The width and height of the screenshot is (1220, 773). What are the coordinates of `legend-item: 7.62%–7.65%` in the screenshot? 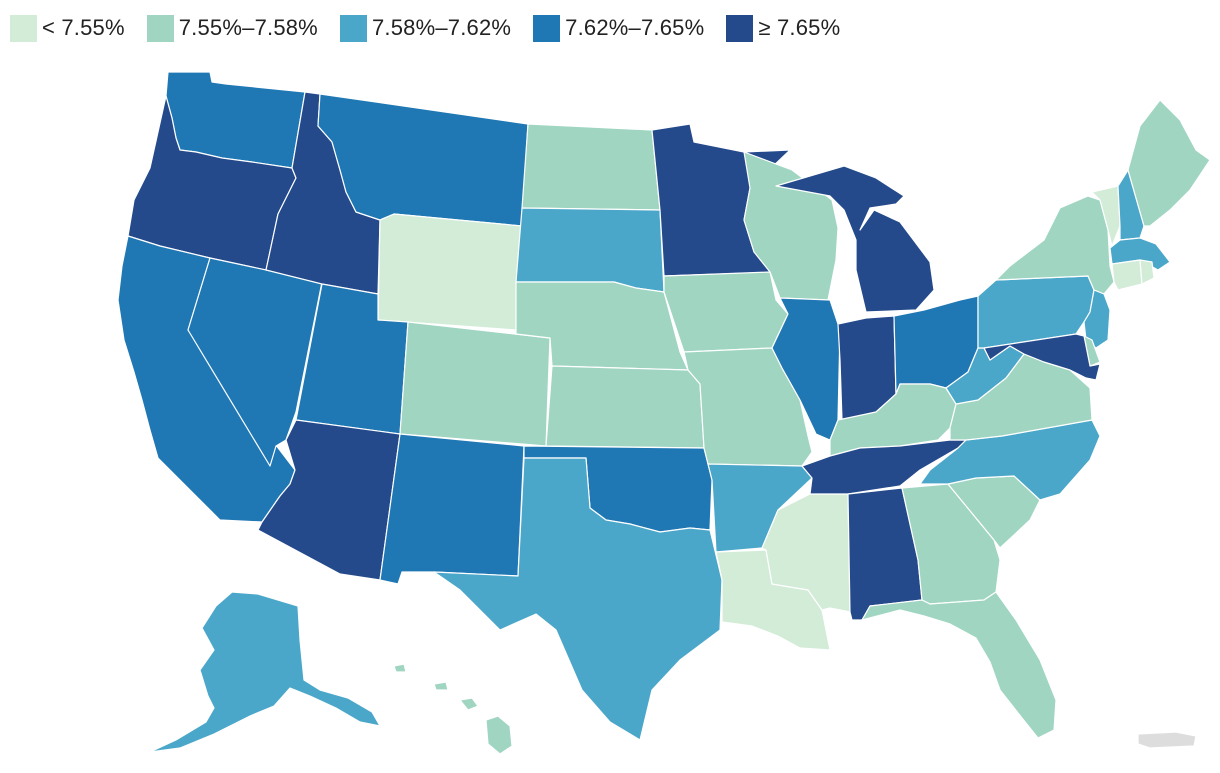 It's located at (619, 28).